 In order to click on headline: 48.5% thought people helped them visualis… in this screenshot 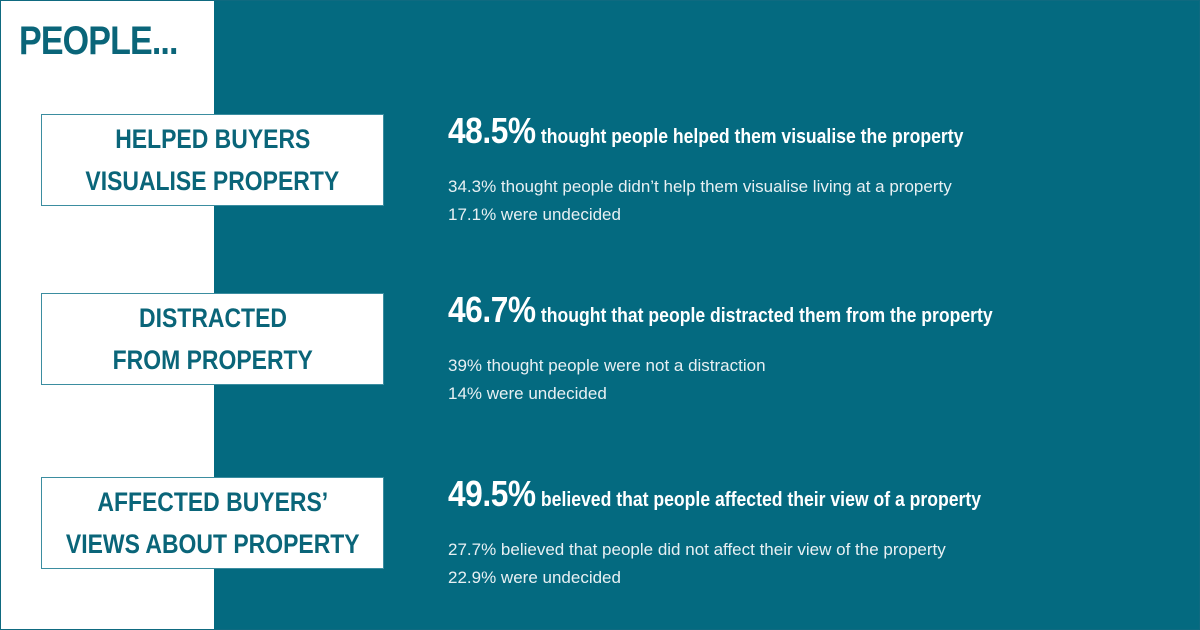, I will do `click(705, 131)`.